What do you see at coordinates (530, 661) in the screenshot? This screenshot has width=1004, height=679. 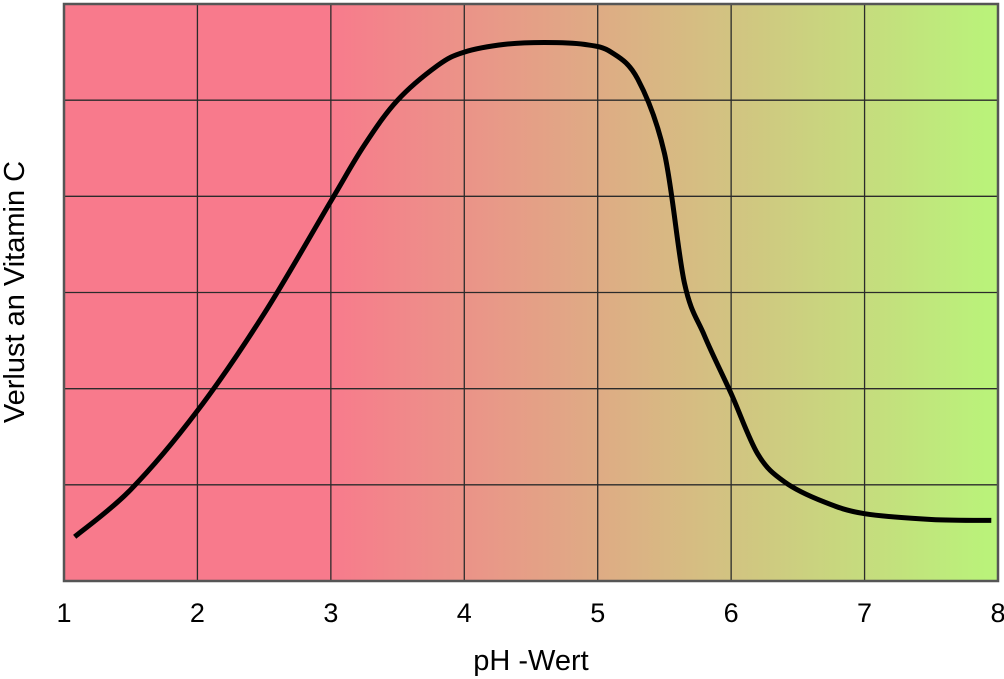 I see `x-axis-title: pH -Wert` at bounding box center [530, 661].